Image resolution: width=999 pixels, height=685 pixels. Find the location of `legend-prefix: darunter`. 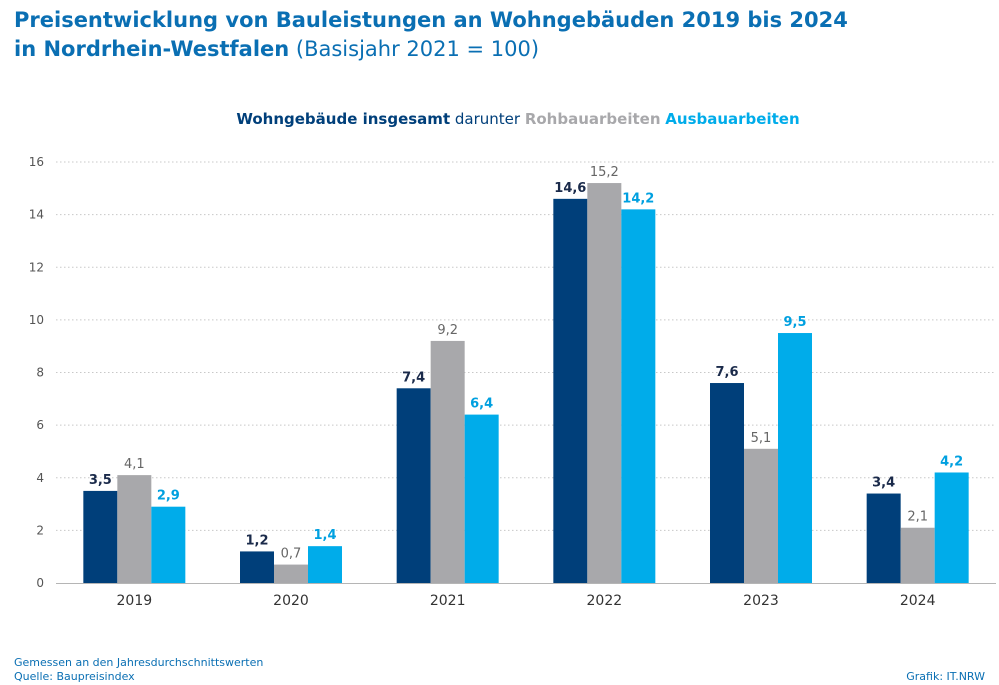

legend-prefix: darunter is located at coordinates (487, 119).